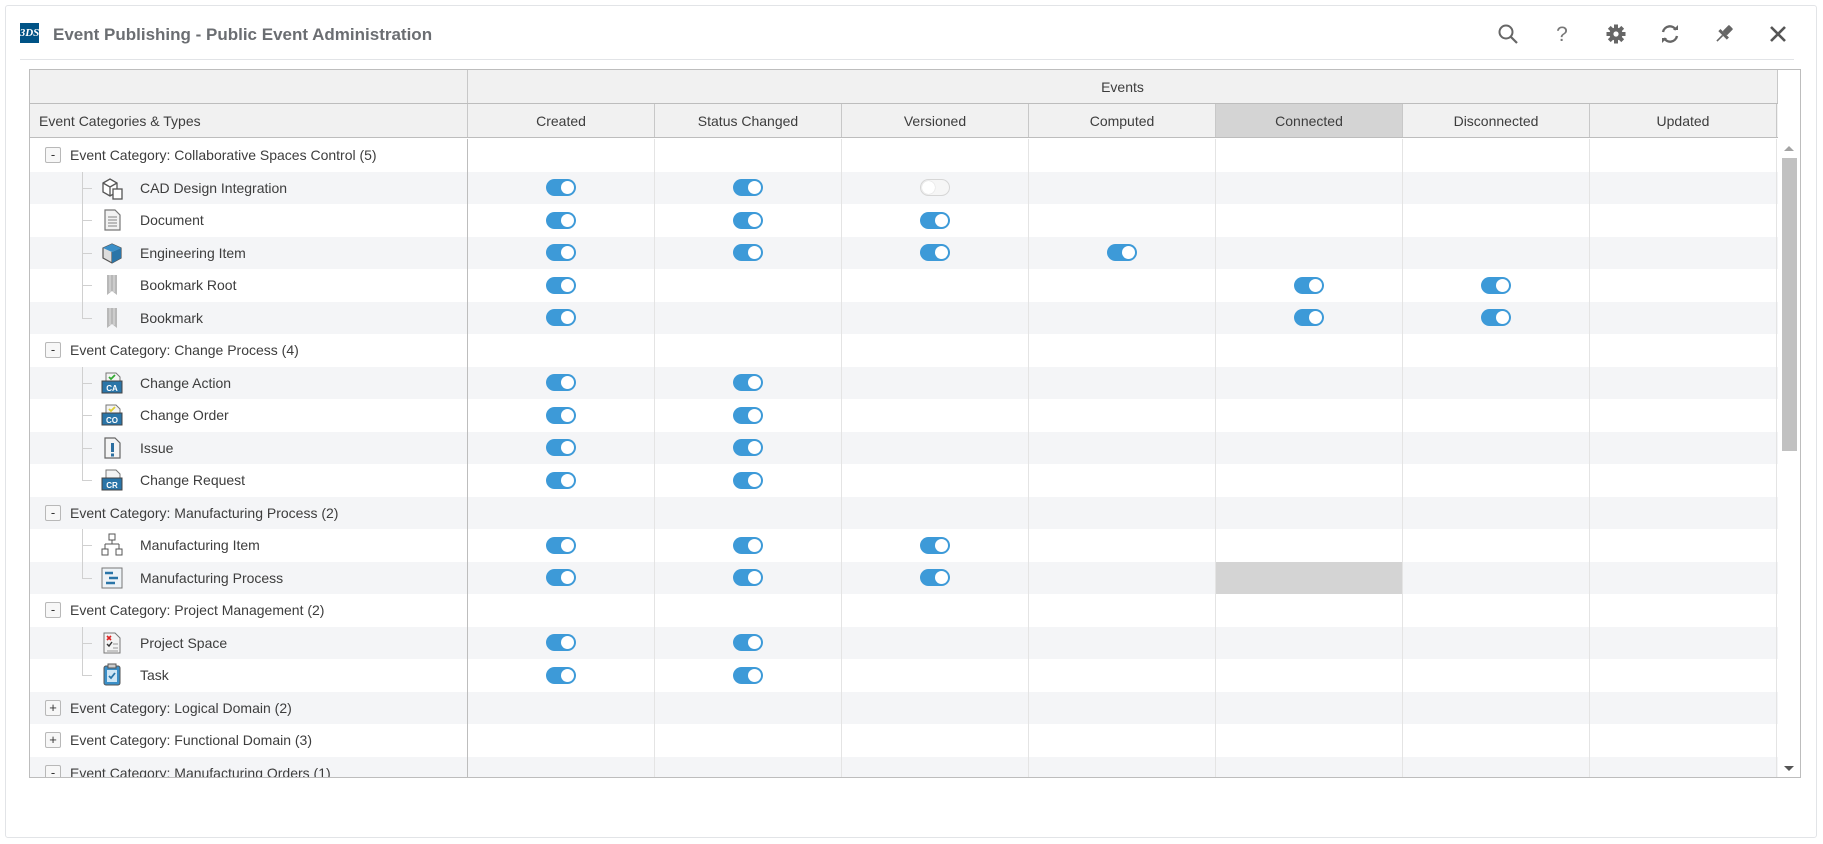 The height and width of the screenshot is (844, 1823). What do you see at coordinates (1122, 120) in the screenshot?
I see `column-header-computed: Computed` at bounding box center [1122, 120].